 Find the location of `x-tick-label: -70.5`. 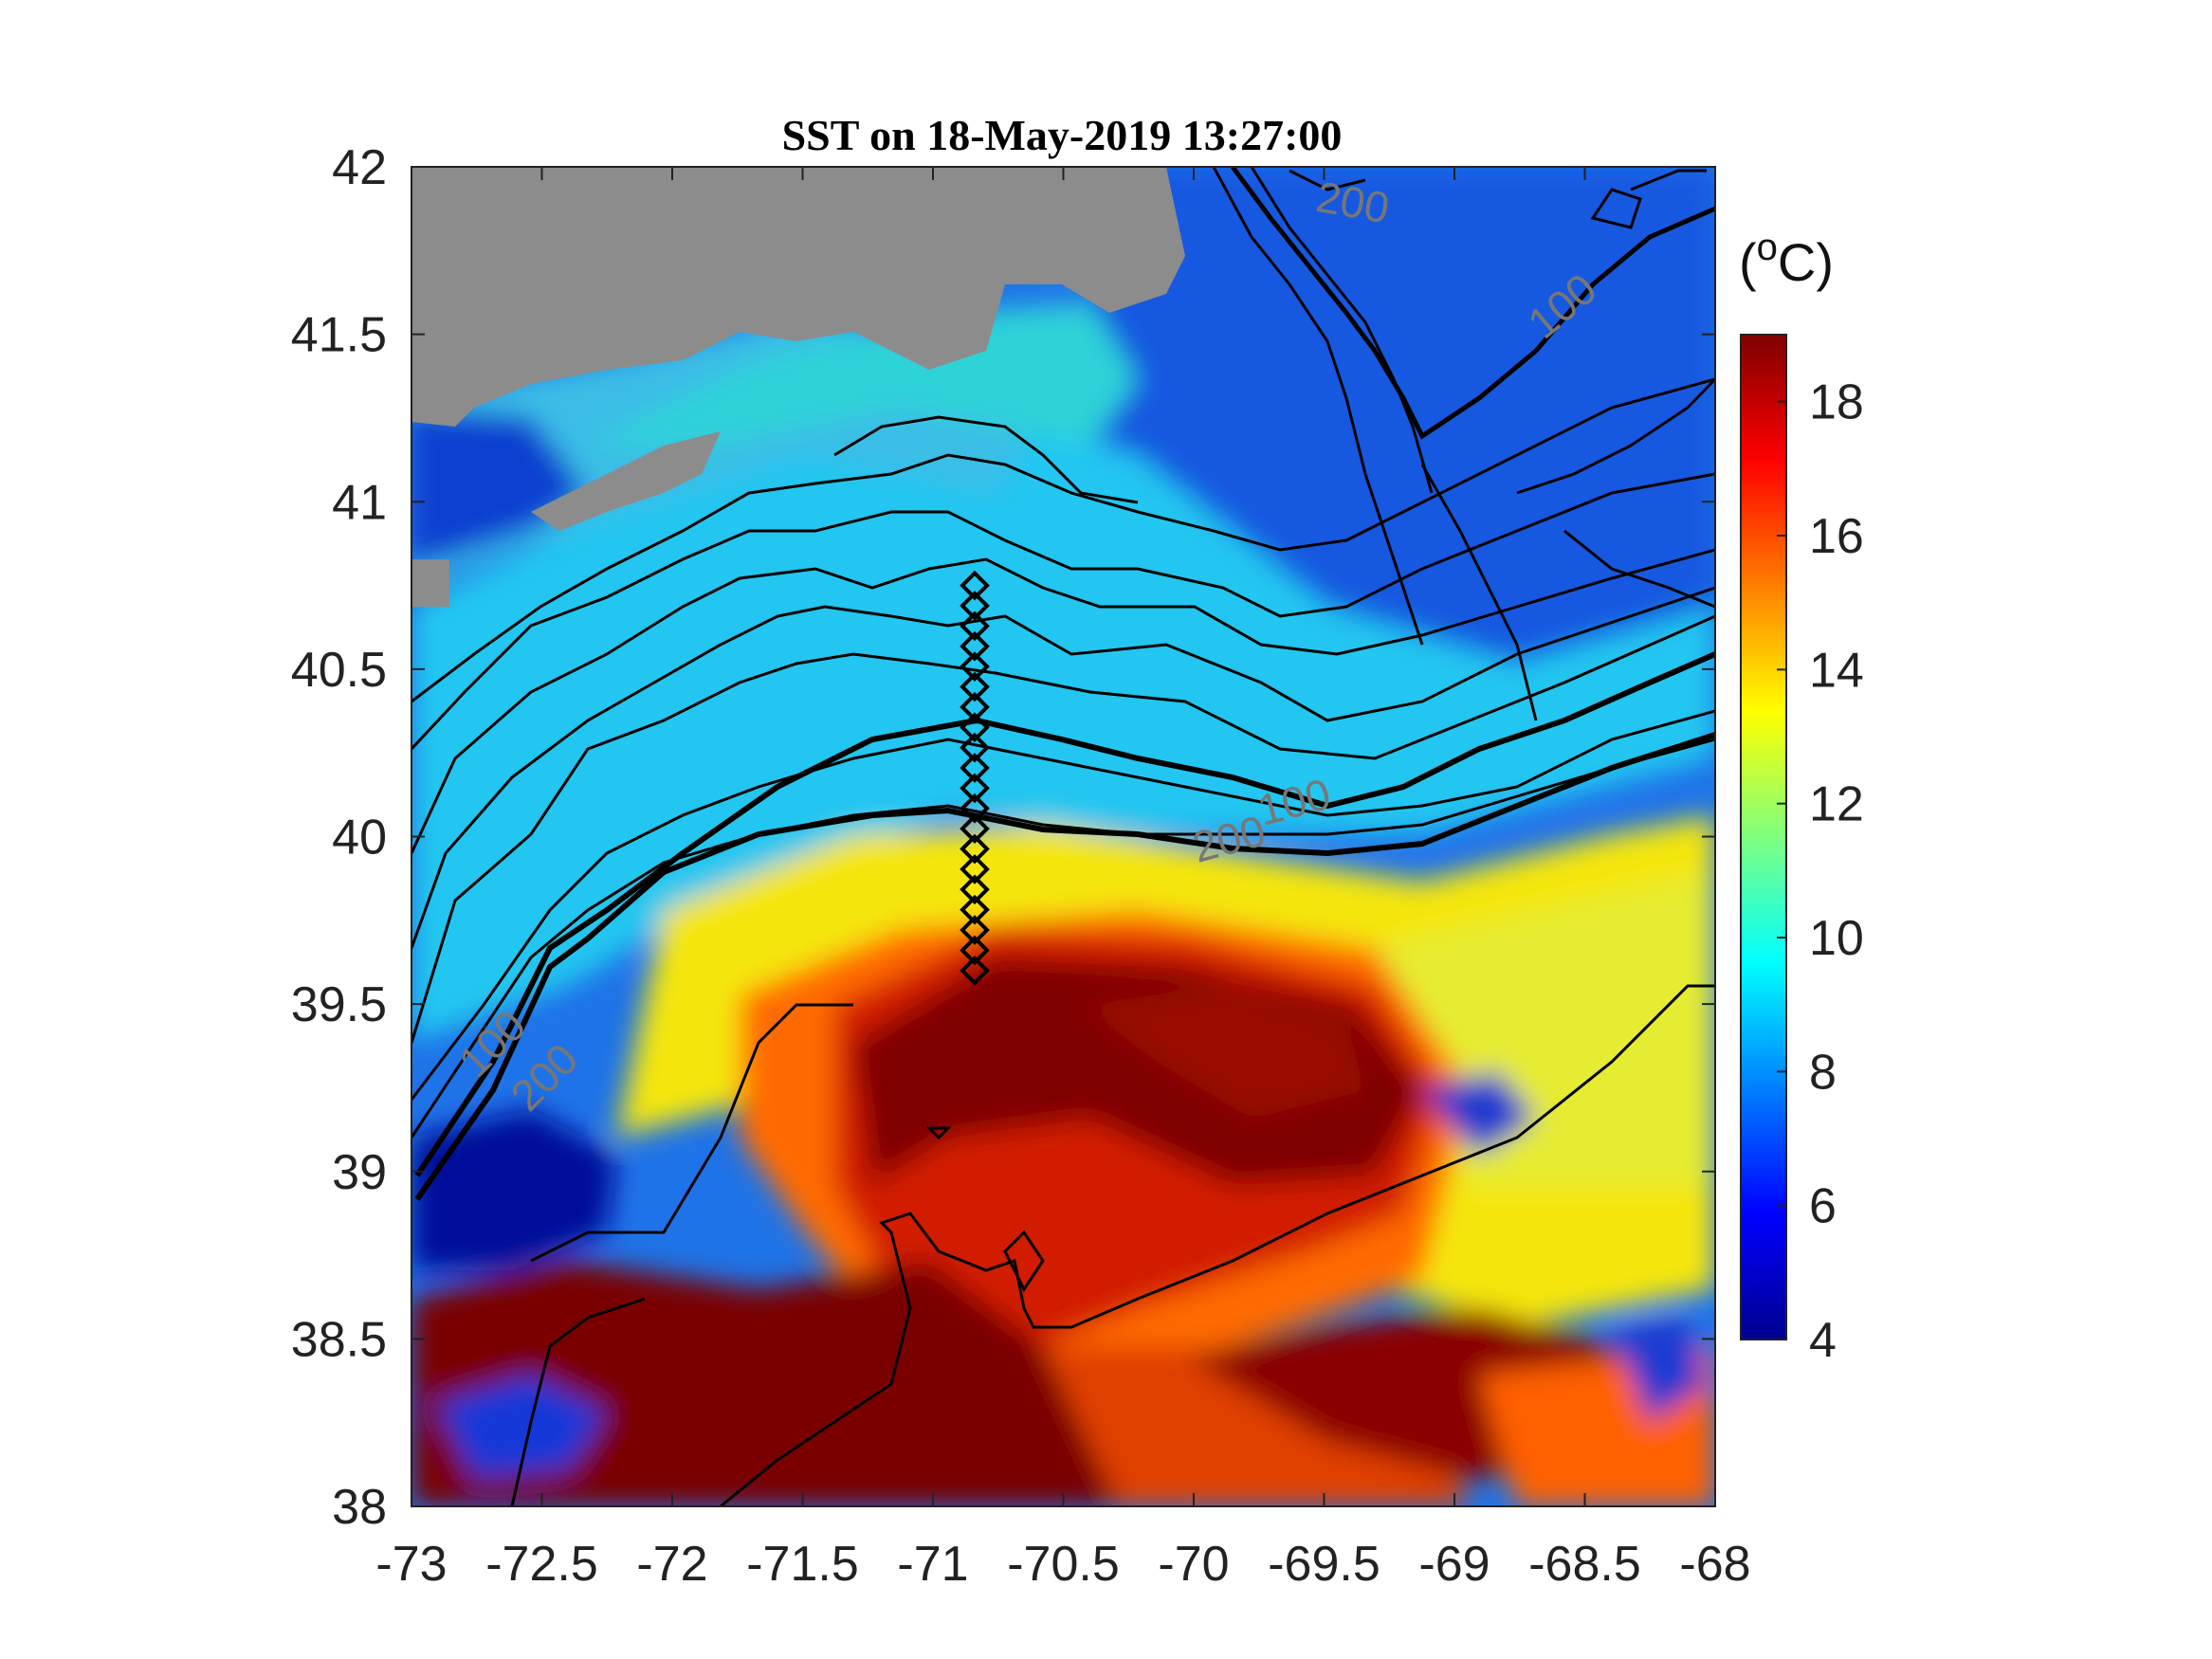

x-tick-label: -70.5 is located at coordinates (1063, 1564).